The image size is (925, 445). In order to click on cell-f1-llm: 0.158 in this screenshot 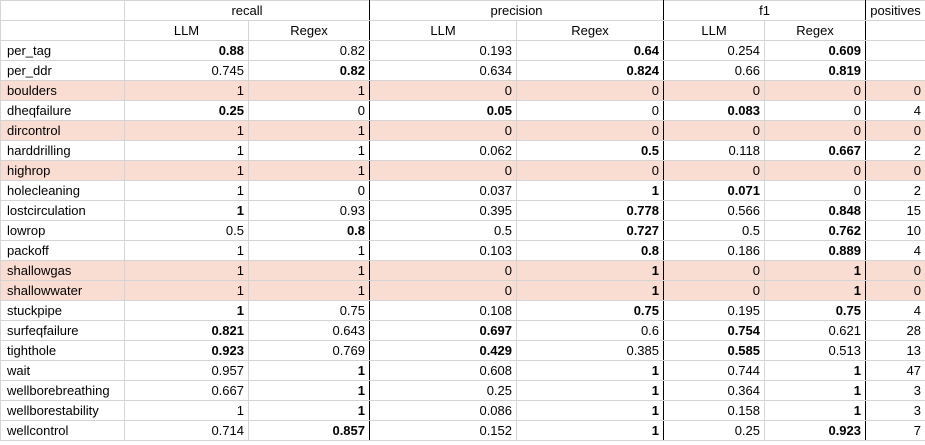, I will do `click(714, 410)`.